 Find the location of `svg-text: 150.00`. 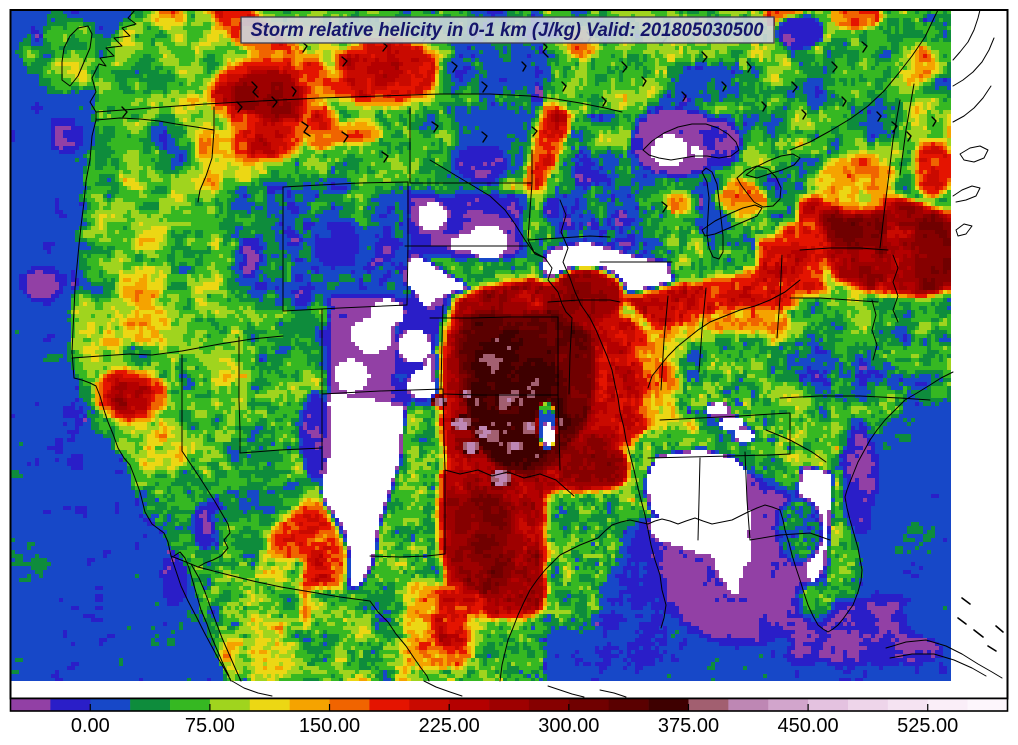

svg-text: 150.00 is located at coordinates (329, 726).